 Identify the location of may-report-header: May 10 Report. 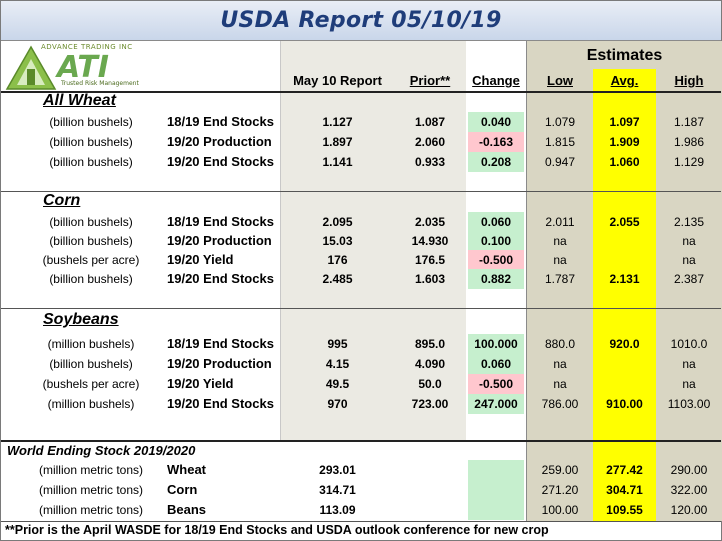
(337, 80).